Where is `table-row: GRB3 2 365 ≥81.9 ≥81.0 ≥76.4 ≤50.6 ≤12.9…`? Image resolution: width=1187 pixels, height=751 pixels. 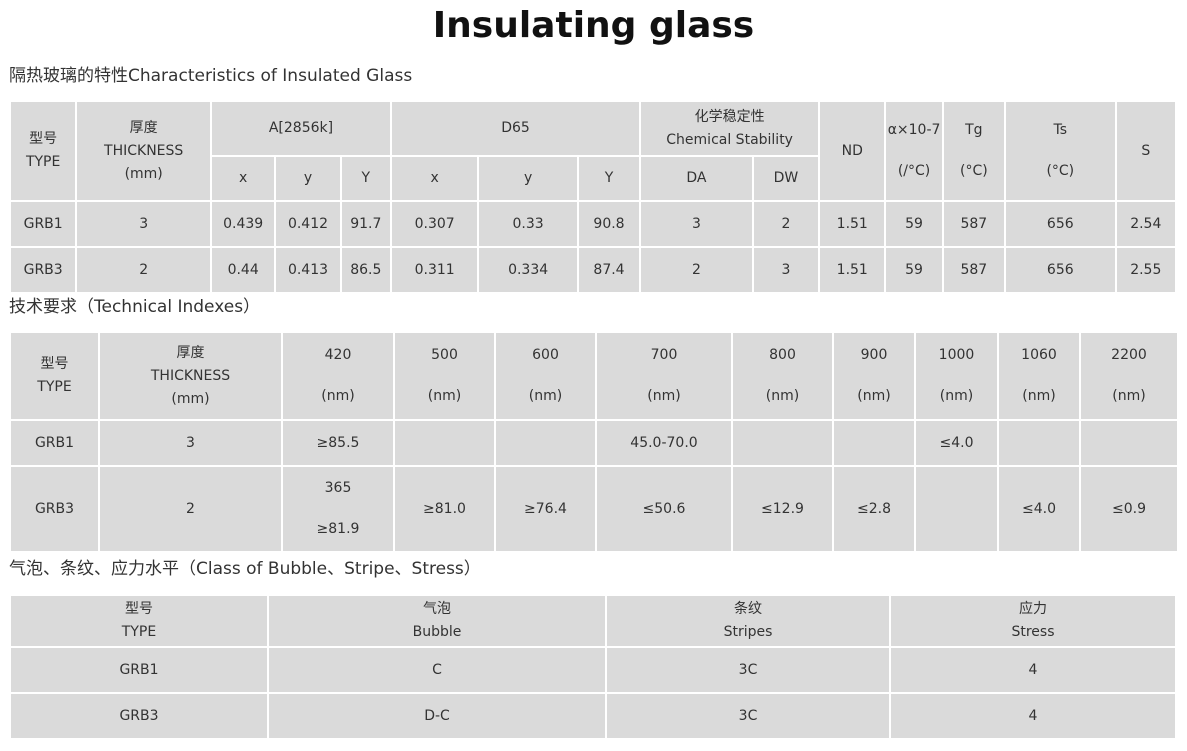
table-row: GRB3 2 365 ≥81.9 ≥81.0 ≥76.4 ≤50.6 ≤12.9… is located at coordinates (594, 509).